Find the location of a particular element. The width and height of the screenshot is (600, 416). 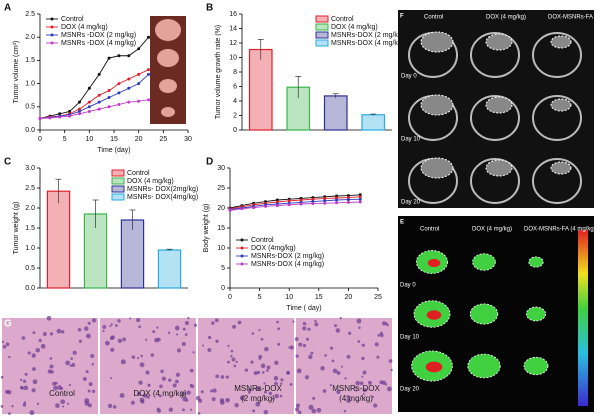

y-tick-label: 8 is located at coordinates (235, 72).